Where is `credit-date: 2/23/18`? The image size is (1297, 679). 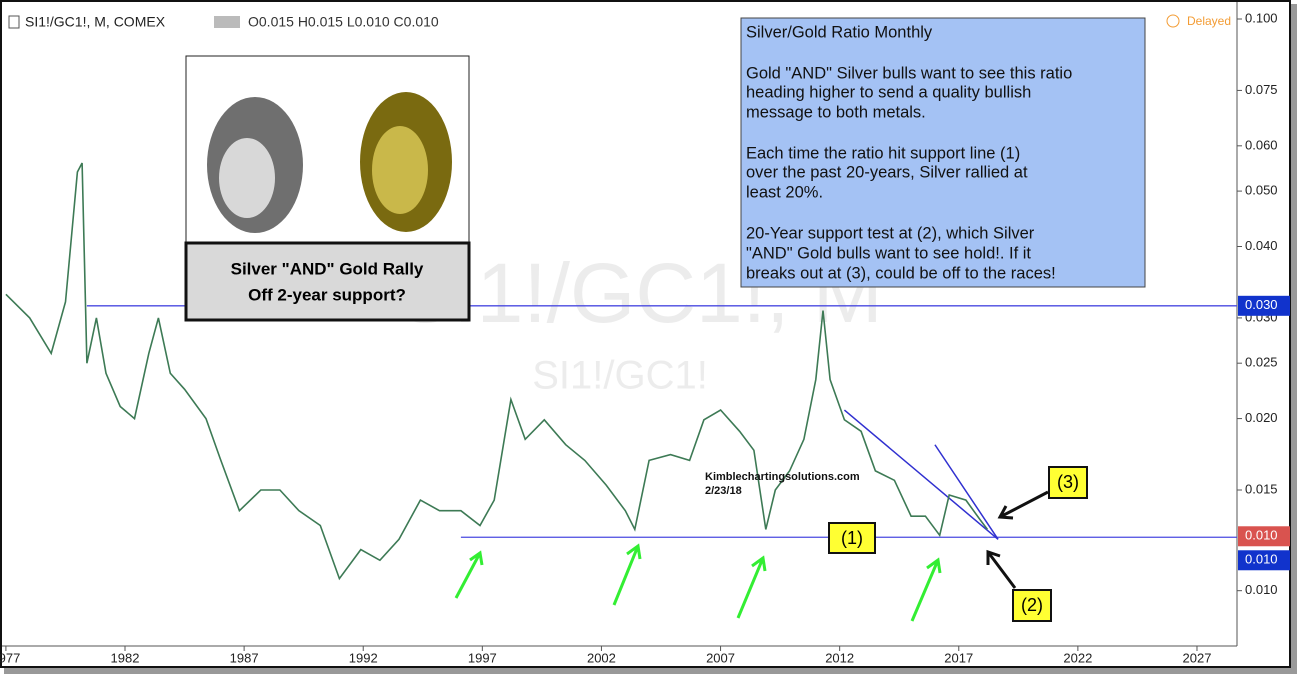 credit-date: 2/23/18 is located at coordinates (723, 491).